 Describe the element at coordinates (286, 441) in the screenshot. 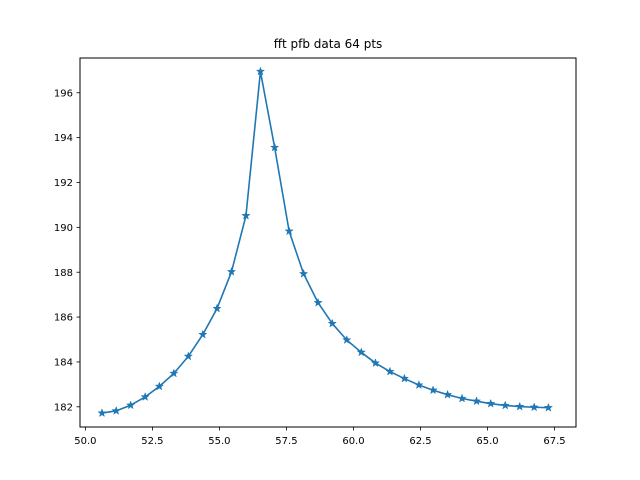

I see `x-tick-label: 57.5` at that location.